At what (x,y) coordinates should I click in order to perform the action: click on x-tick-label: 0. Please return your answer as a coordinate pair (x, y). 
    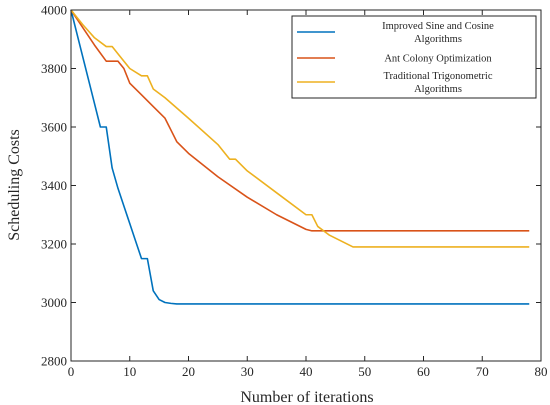
    Looking at the image, I should click on (71, 371).